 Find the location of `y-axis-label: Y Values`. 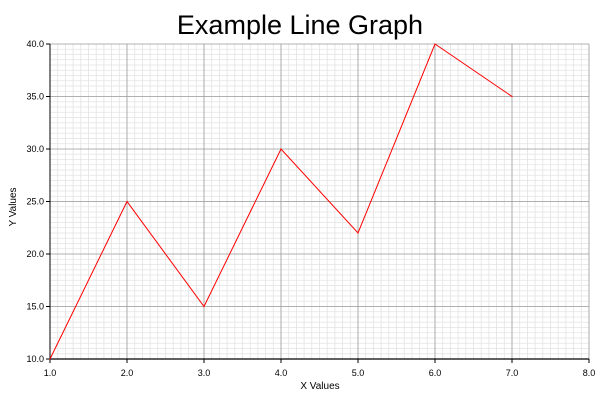

y-axis-label: Y Values is located at coordinates (13, 206).